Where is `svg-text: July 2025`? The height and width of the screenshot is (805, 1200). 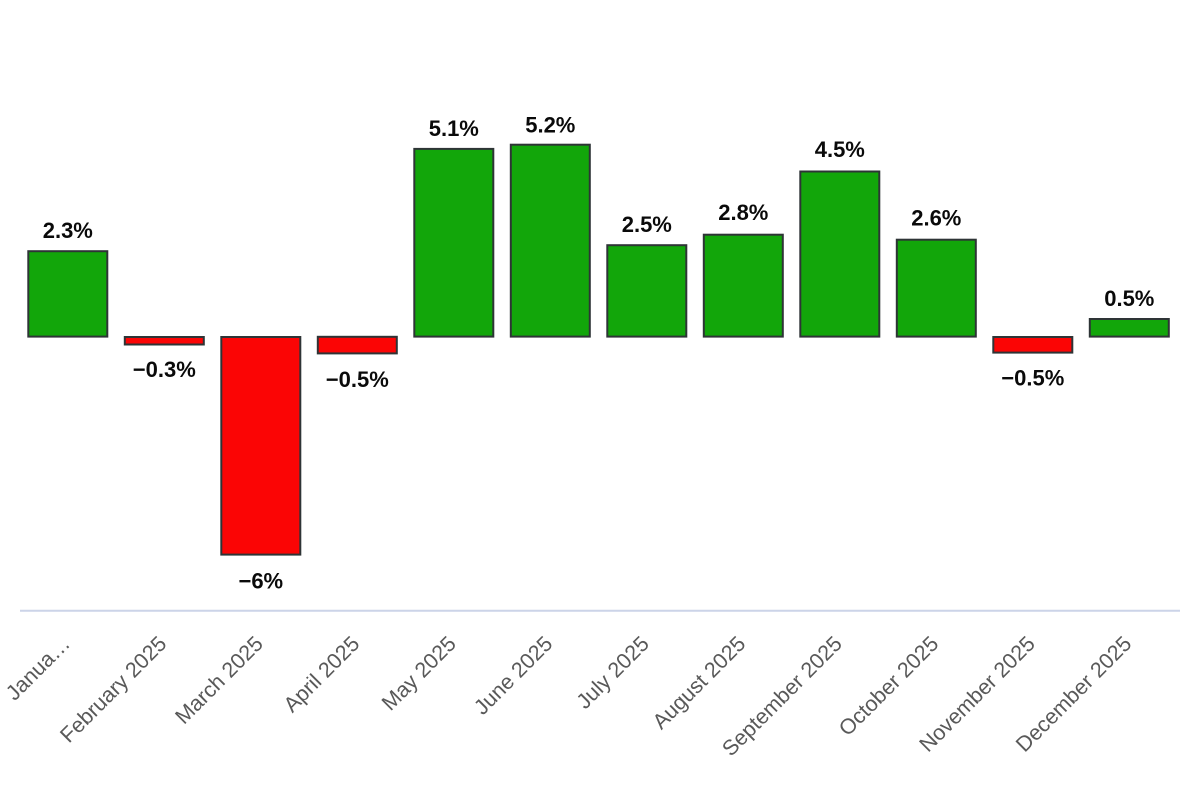
svg-text: July 2025 is located at coordinates (613, 673).